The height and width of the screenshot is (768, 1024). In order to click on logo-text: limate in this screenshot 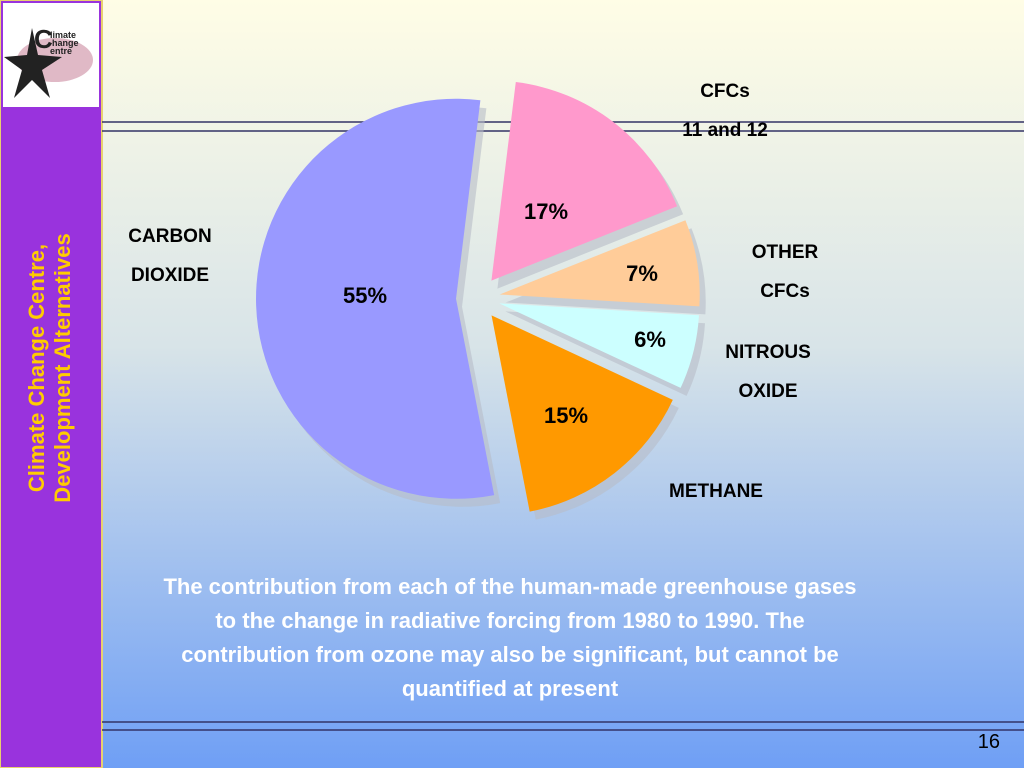, I will do `click(63, 35)`.